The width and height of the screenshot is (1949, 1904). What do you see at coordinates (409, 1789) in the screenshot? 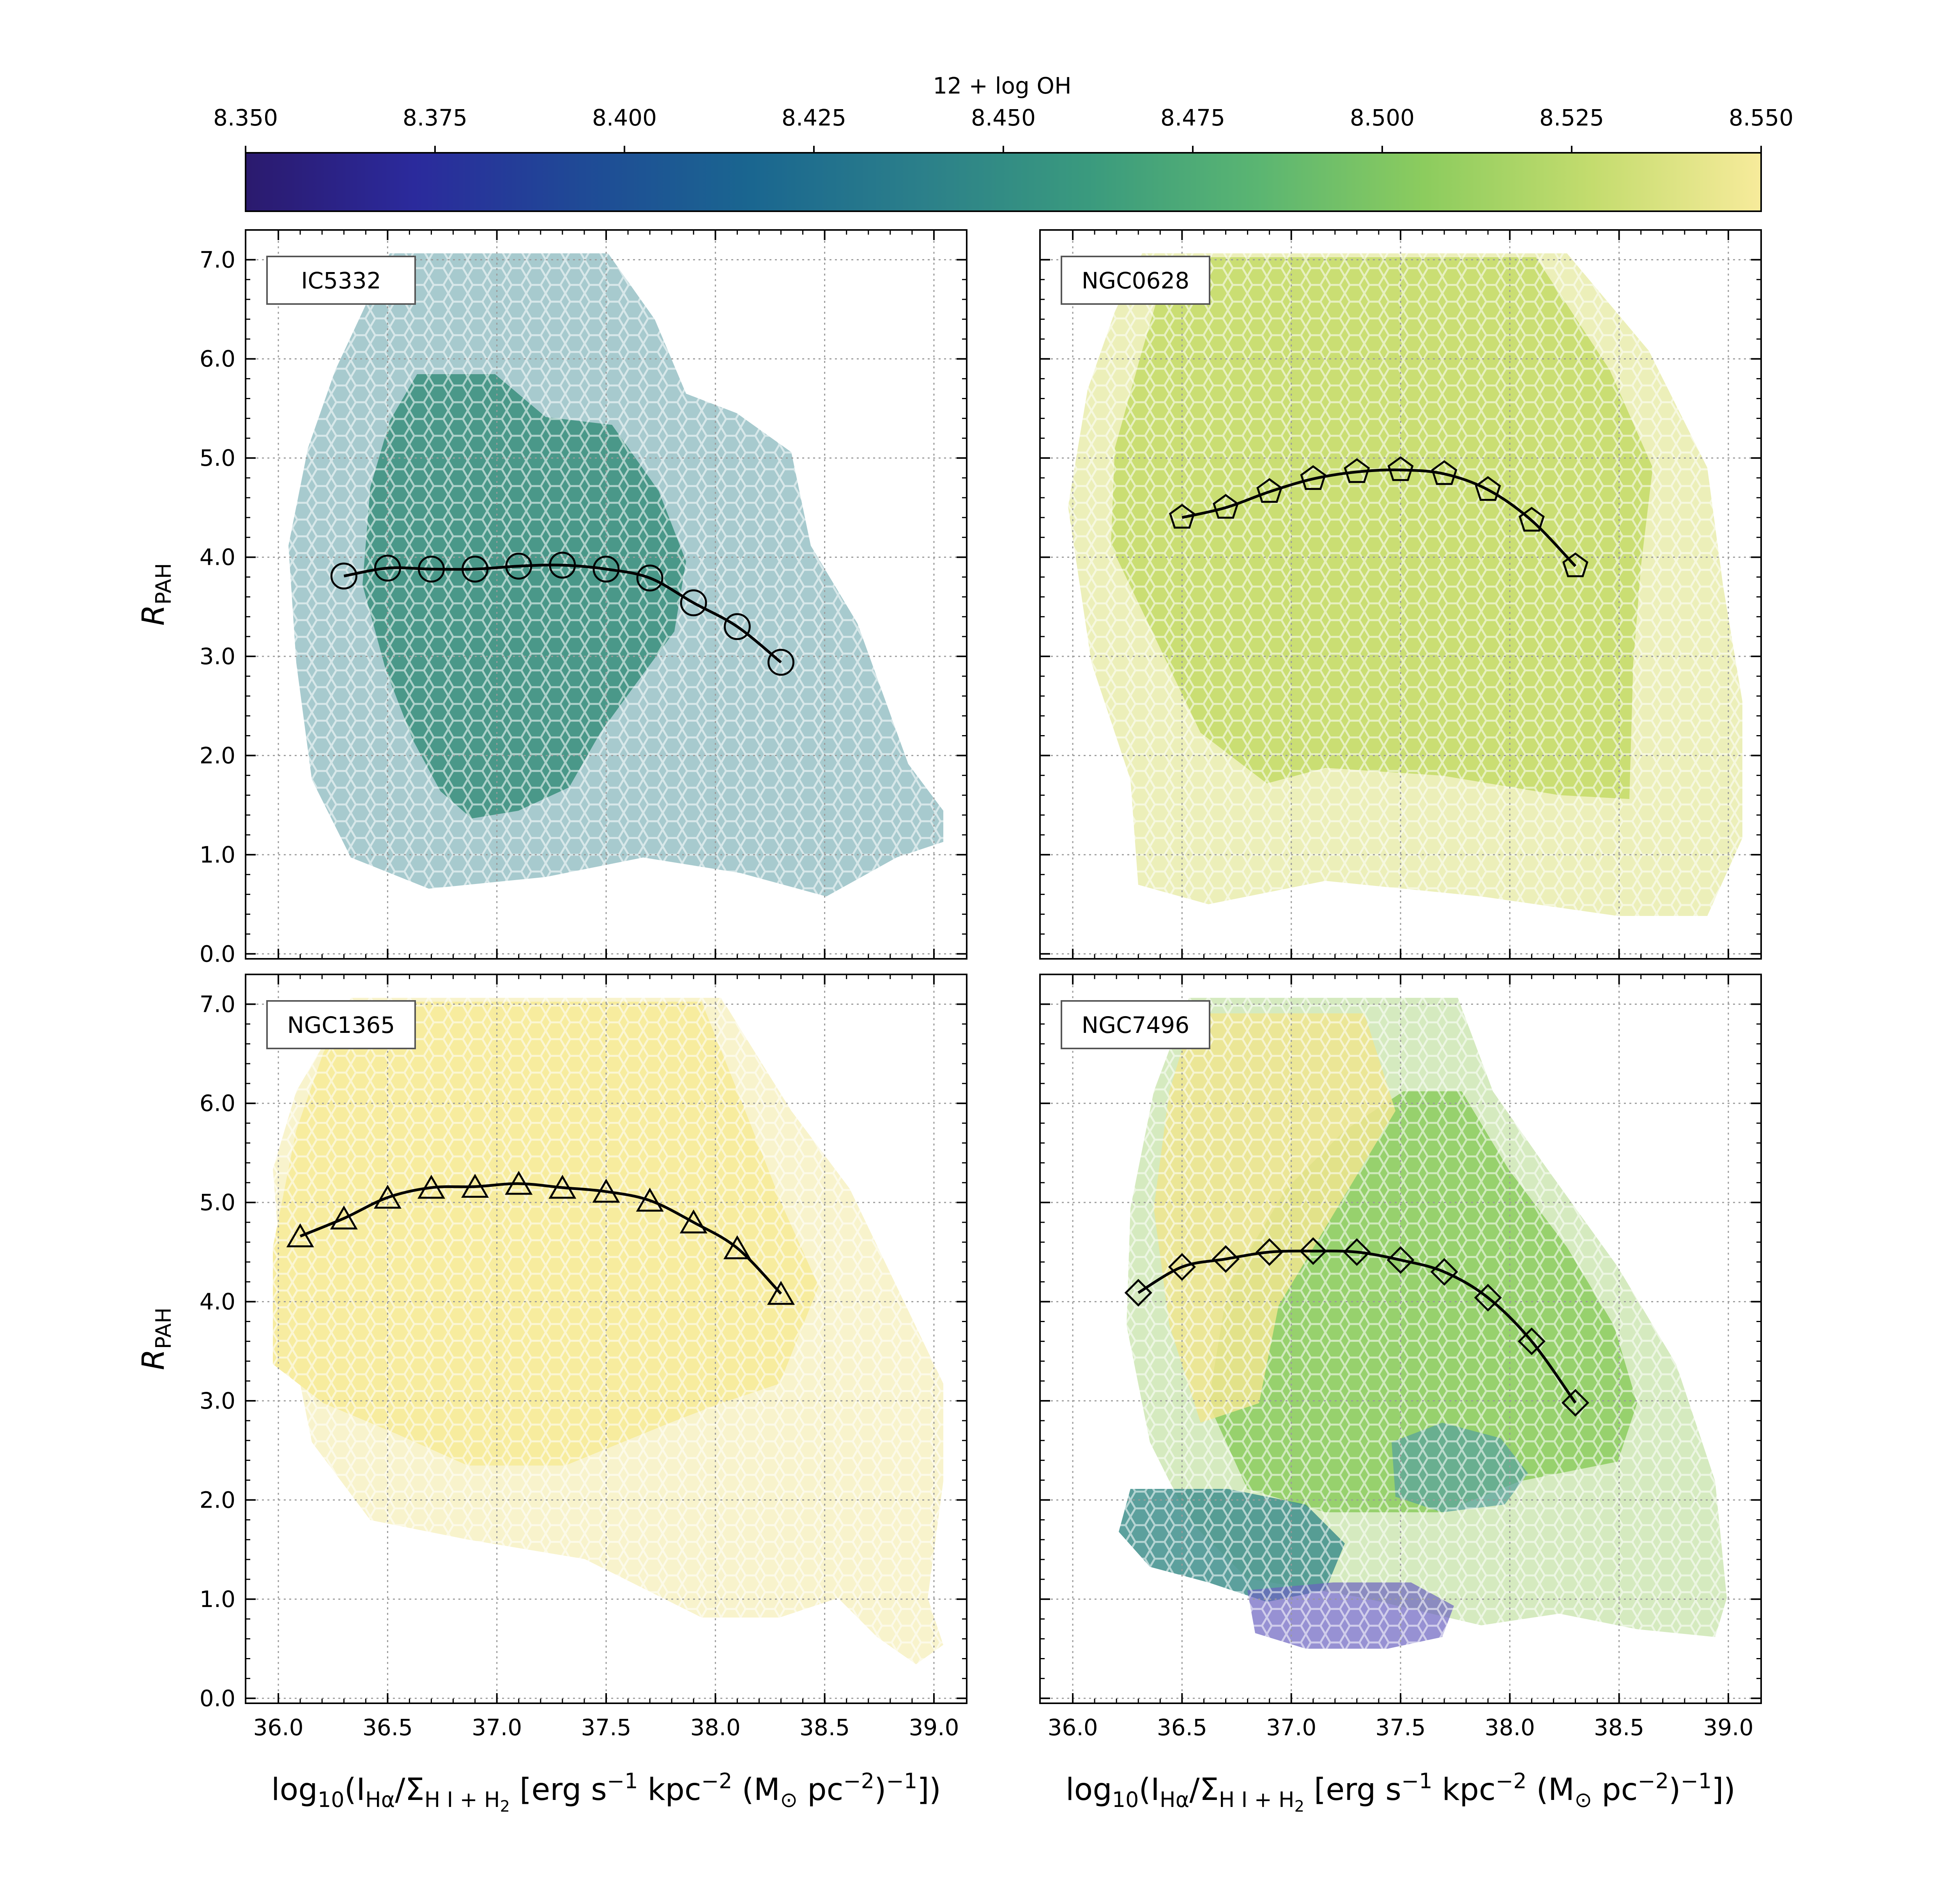
I see `x-axis-title-part: /Σ` at bounding box center [409, 1789].